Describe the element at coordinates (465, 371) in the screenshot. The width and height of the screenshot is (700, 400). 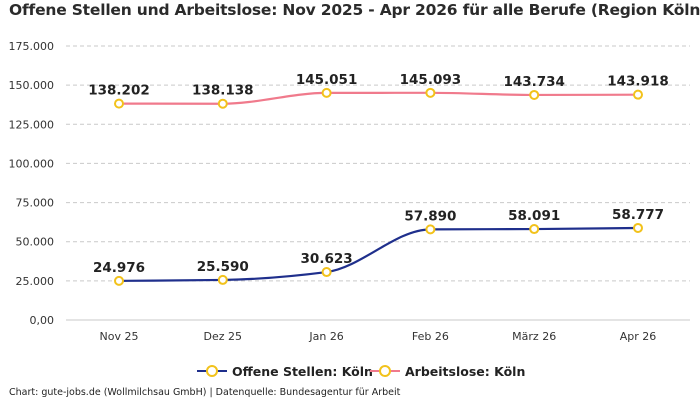
I see `legend-label: Arbeitslose: Köln` at that location.